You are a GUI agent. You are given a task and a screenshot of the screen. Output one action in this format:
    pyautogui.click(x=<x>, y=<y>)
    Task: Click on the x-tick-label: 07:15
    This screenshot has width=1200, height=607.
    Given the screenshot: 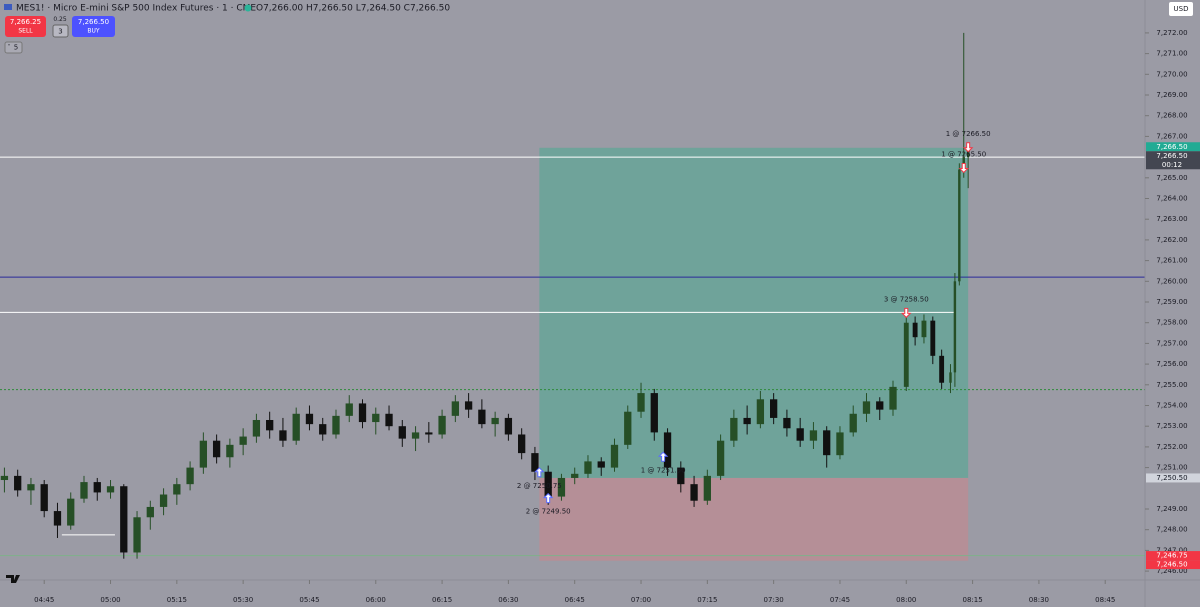 What is the action you would take?
    pyautogui.click(x=707, y=600)
    